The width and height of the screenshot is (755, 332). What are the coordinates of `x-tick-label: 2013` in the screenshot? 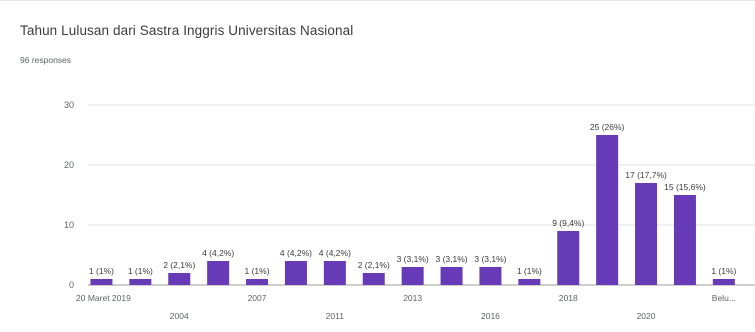 It's located at (412, 298).